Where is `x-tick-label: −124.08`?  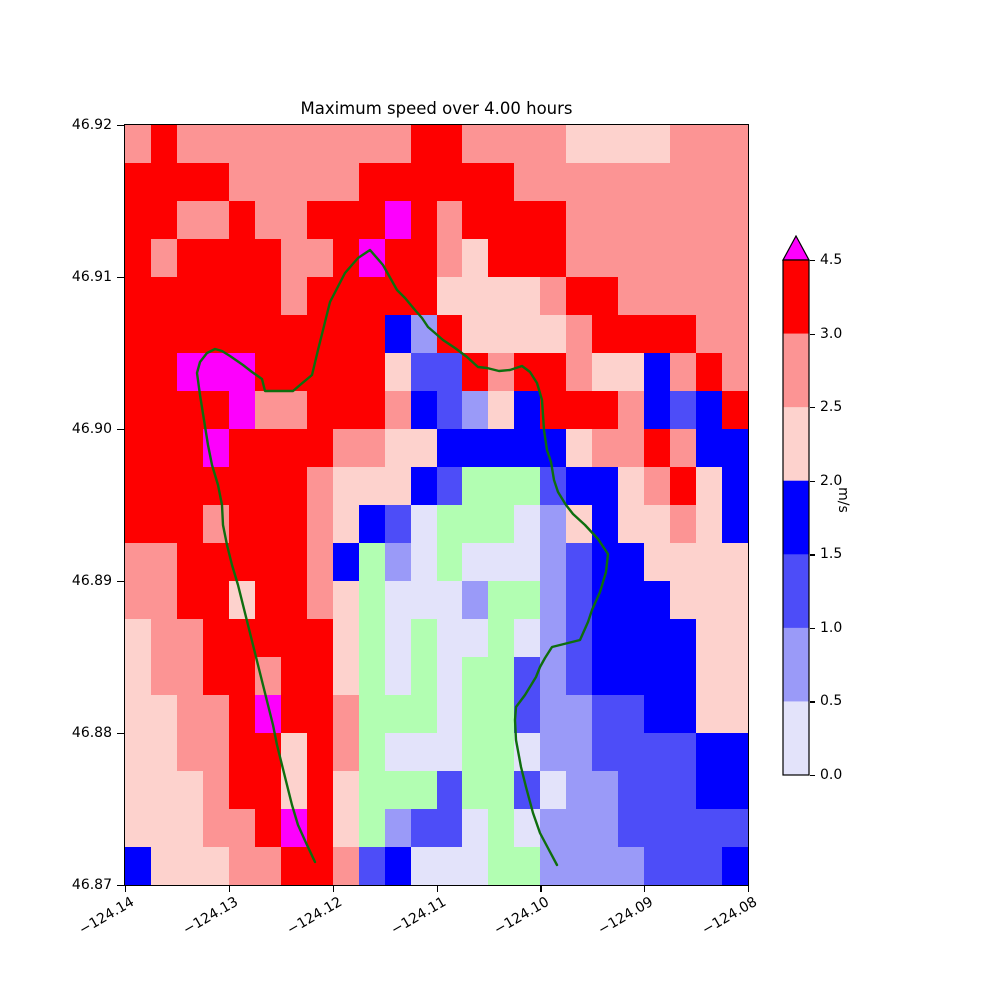
x-tick-label: −124.08 is located at coordinates (729, 916).